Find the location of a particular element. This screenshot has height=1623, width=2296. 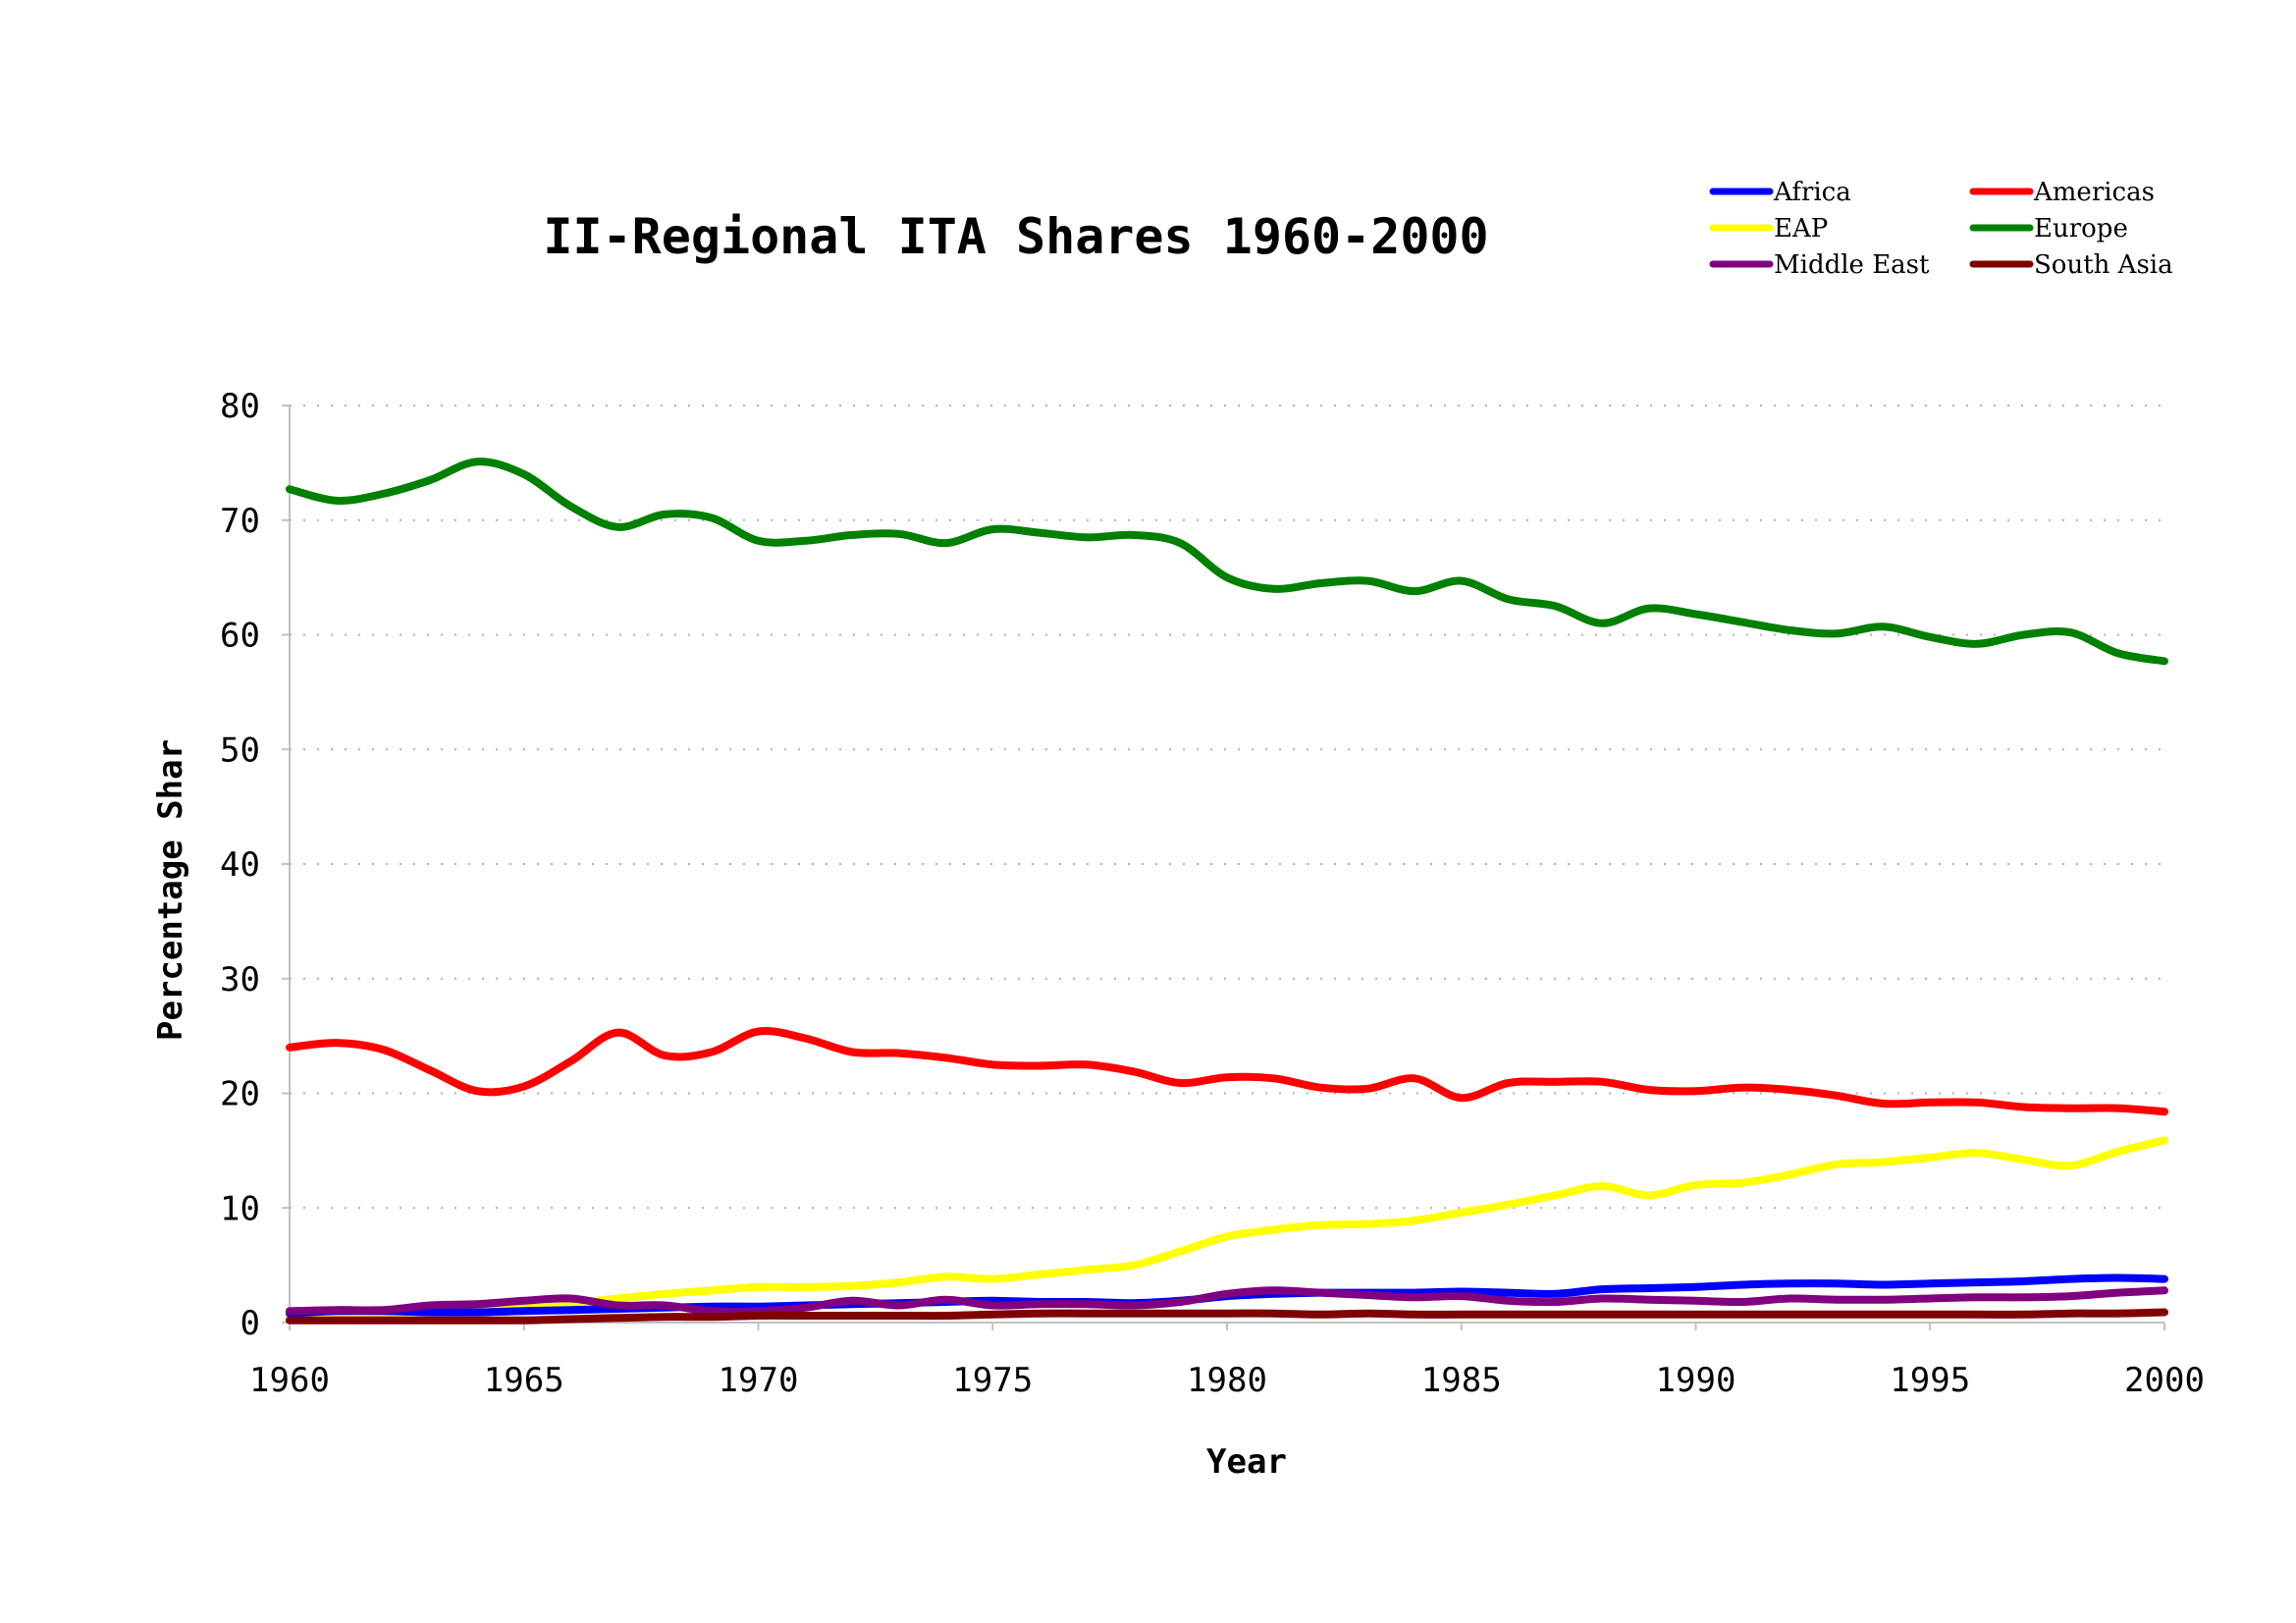

legend-label: Middle East is located at coordinates (1852, 265).